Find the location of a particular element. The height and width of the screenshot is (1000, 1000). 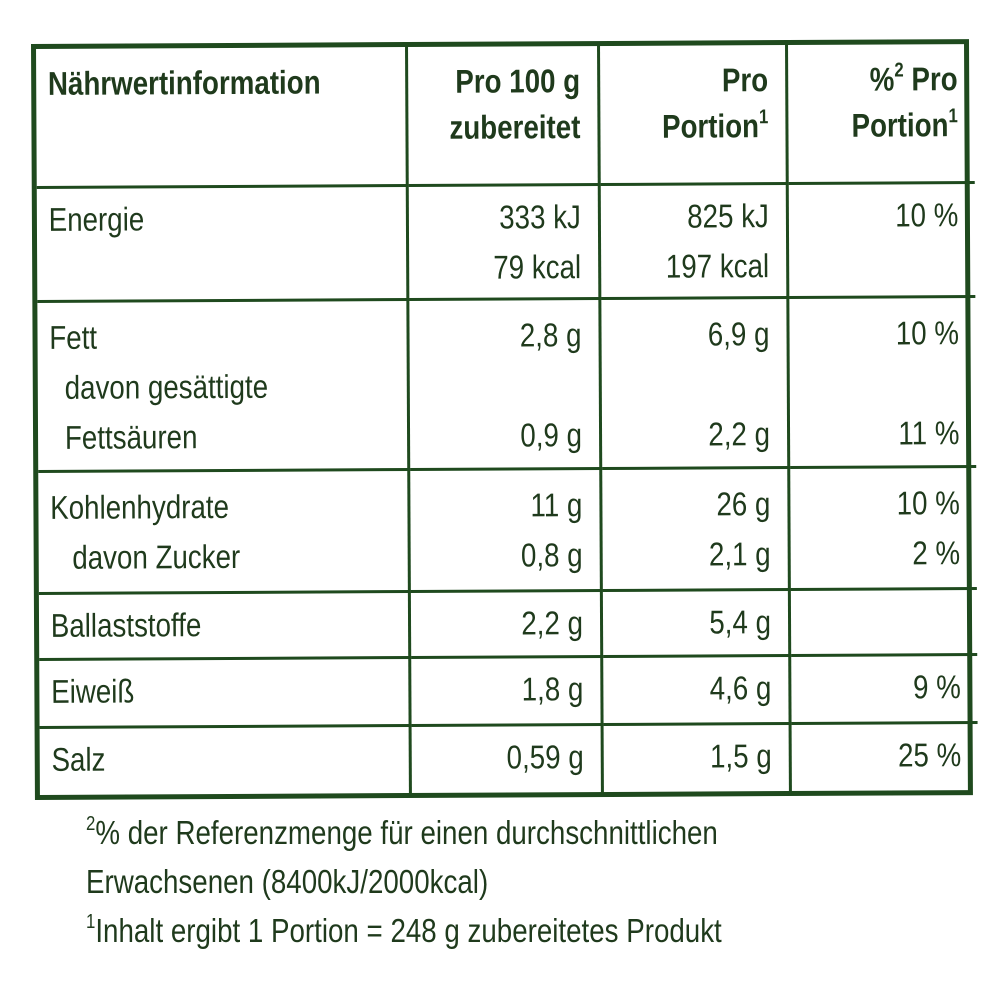

cell-fett-pct: 10 % 11 % is located at coordinates (873, 382).